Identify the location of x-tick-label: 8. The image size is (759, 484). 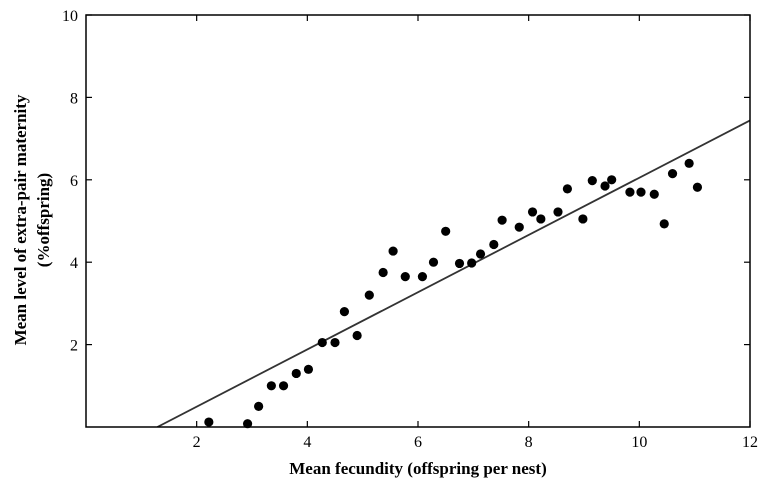
(529, 442).